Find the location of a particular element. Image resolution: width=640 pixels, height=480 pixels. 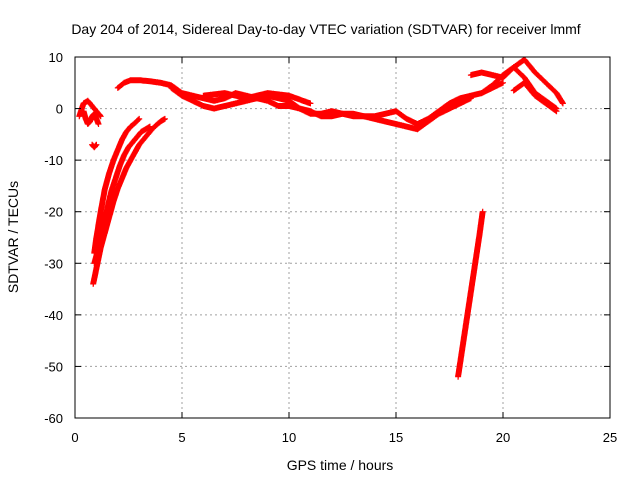

x-tick-label: 10 is located at coordinates (289, 437).